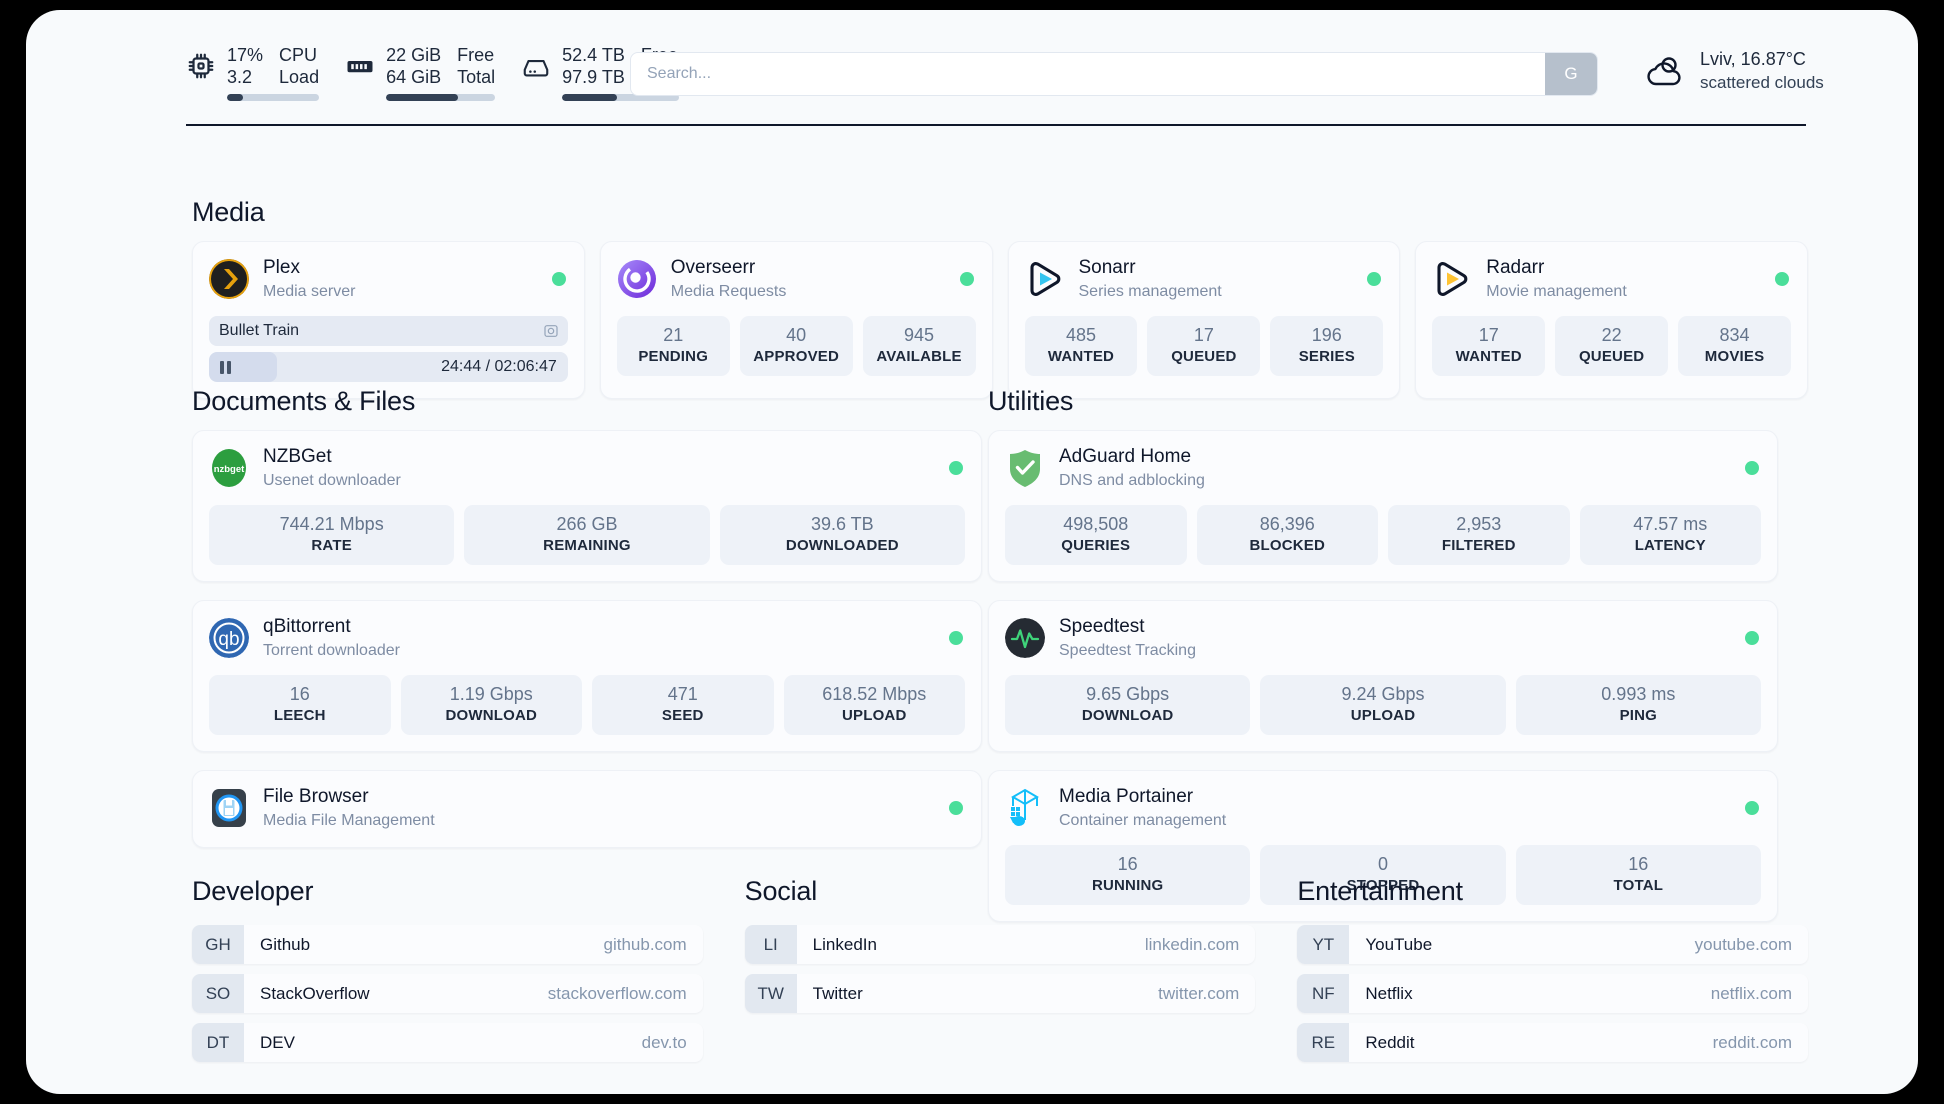 The width and height of the screenshot is (1944, 1104). I want to click on stat-label: TOTAL, so click(1638, 885).